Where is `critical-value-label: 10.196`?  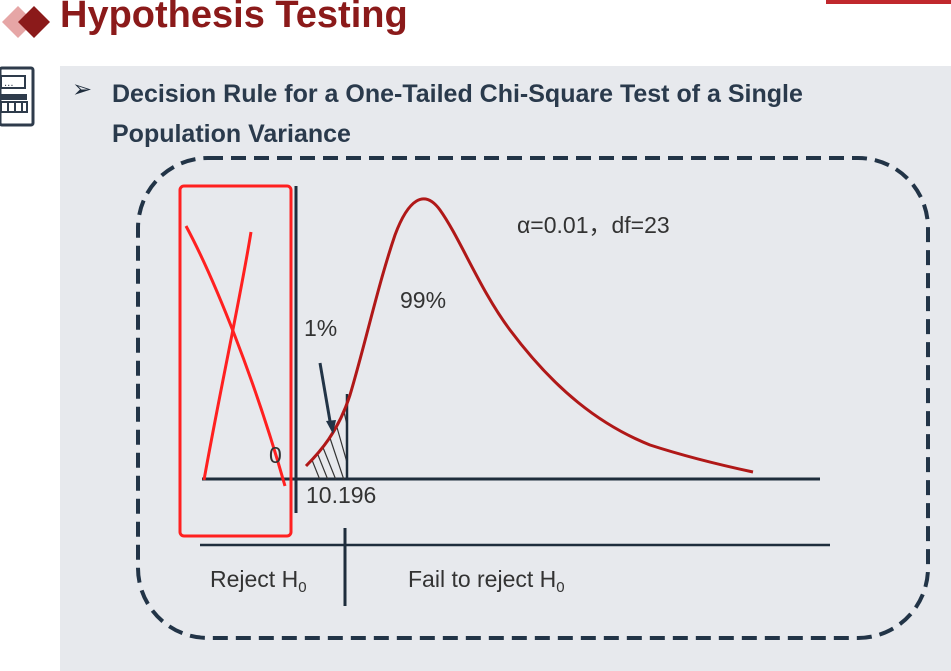 critical-value-label: 10.196 is located at coordinates (341, 495).